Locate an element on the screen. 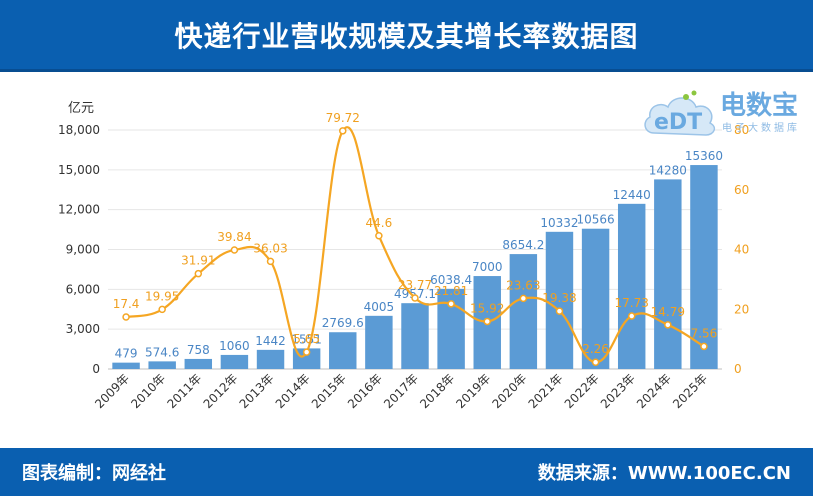 The width and height of the screenshot is (813, 496). bar-value-label: 12440 is located at coordinates (632, 195).